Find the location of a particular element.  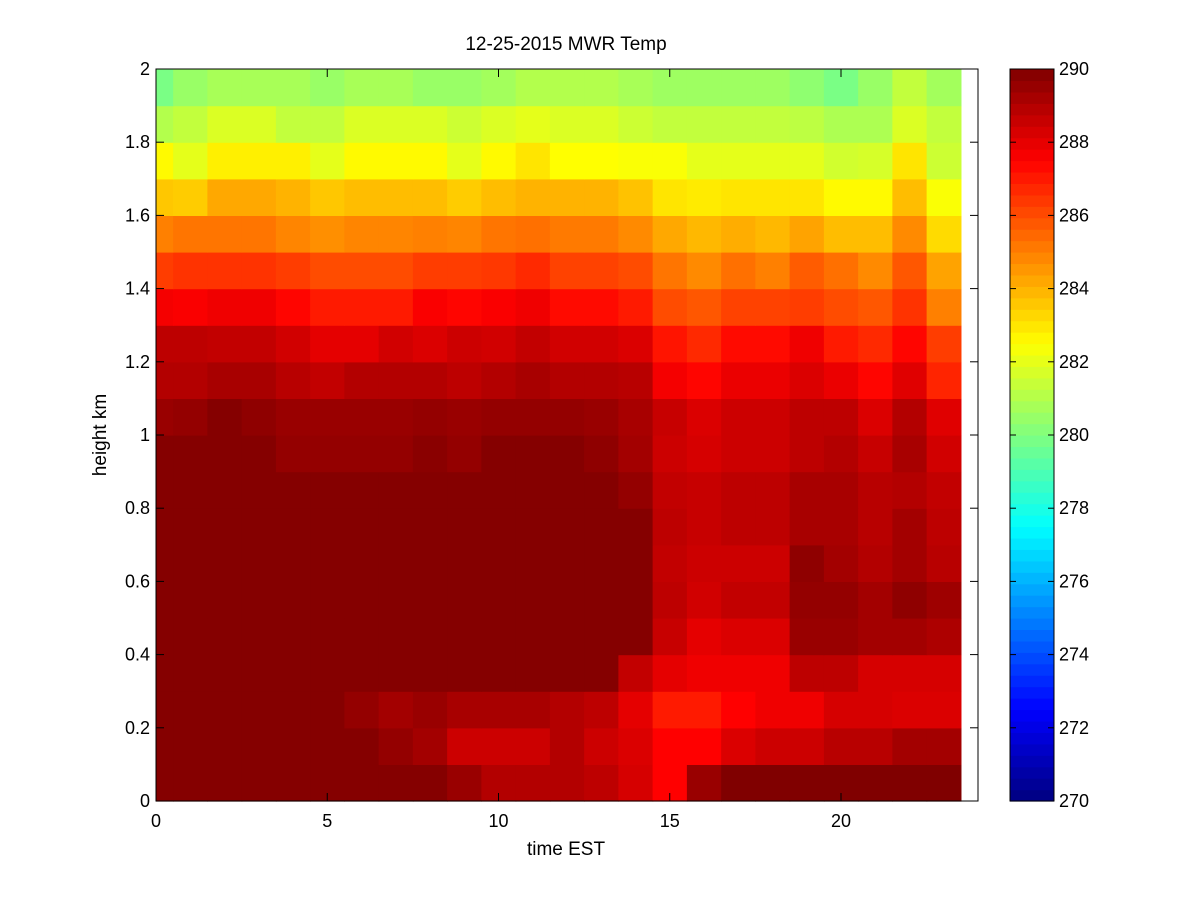

y-tick-label: 1.8 is located at coordinates (137, 142).